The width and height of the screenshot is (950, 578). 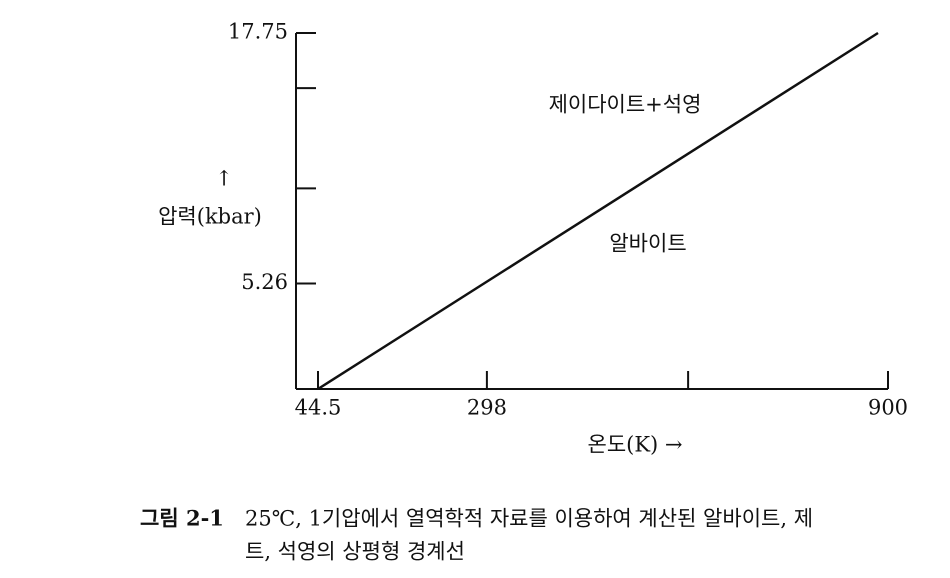 What do you see at coordinates (264, 282) in the screenshot?
I see `y-tick-label: 5.26` at bounding box center [264, 282].